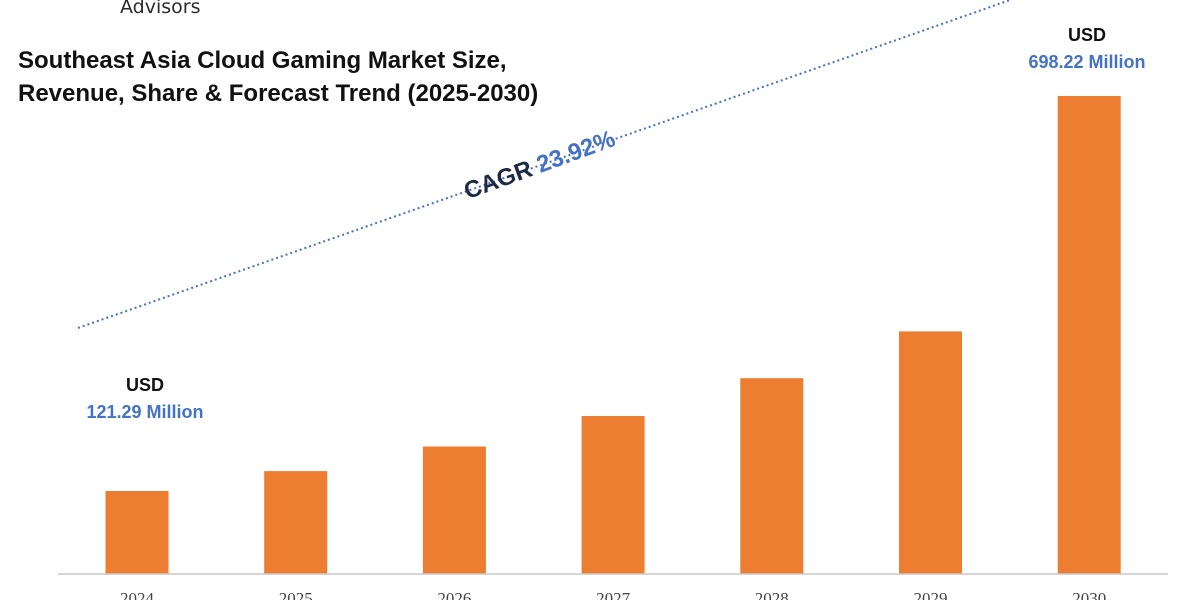 Image resolution: width=1200 pixels, height=600 pixels. Describe the element at coordinates (1087, 62) in the screenshot. I see `last-bar-value: 698.22 Million` at that location.